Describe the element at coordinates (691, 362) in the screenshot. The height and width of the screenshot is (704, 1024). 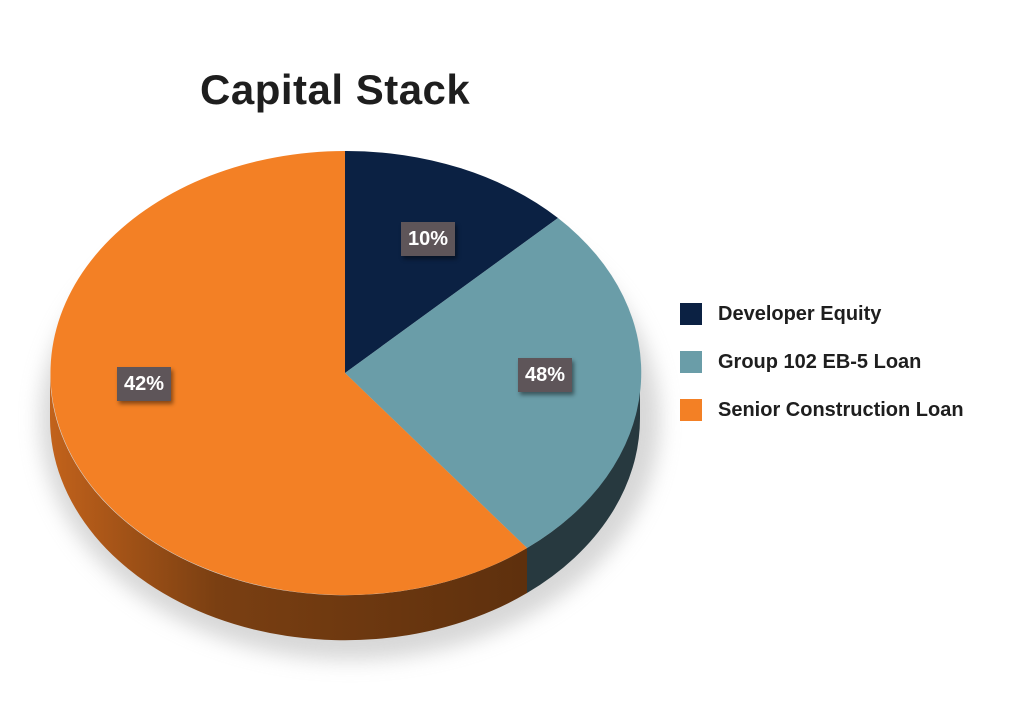
I see `legend-swatch-teal` at that location.